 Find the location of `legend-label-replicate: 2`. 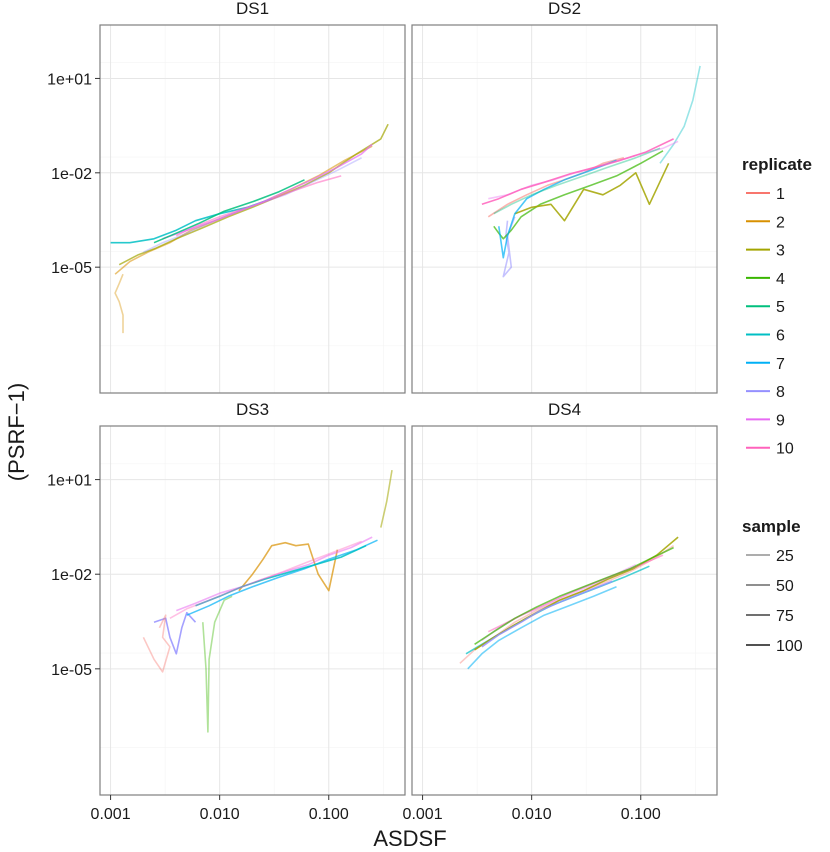

legend-label-replicate: 2 is located at coordinates (780, 222).